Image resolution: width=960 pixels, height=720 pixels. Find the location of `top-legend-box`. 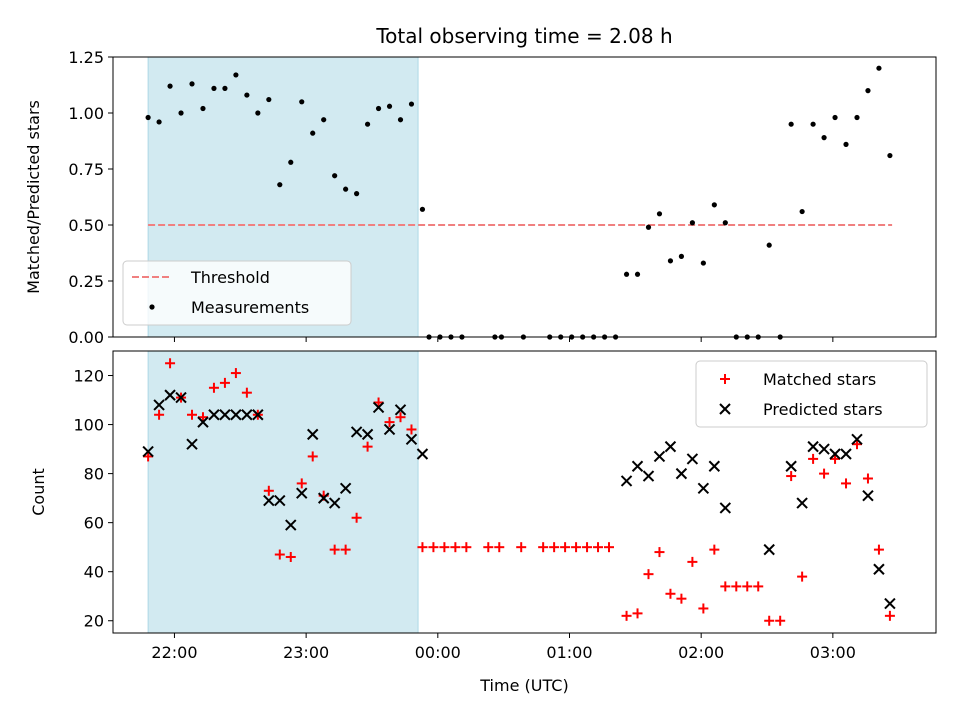

top-legend-box is located at coordinates (237, 293).